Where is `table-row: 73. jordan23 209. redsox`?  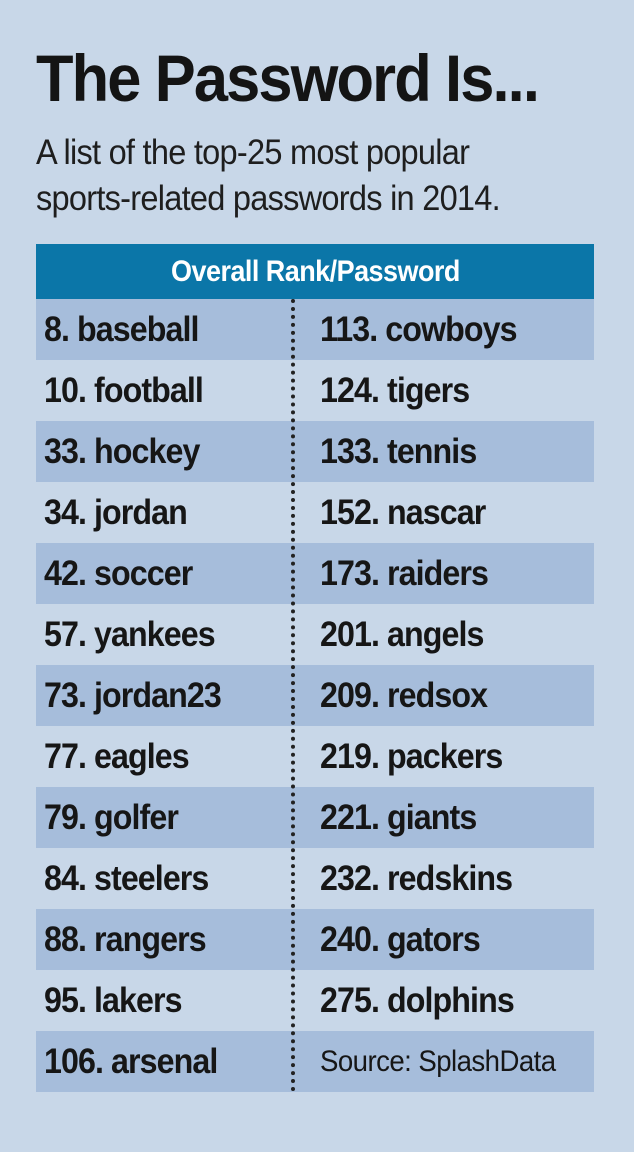
table-row: 73. jordan23 209. redsox is located at coordinates (315, 695).